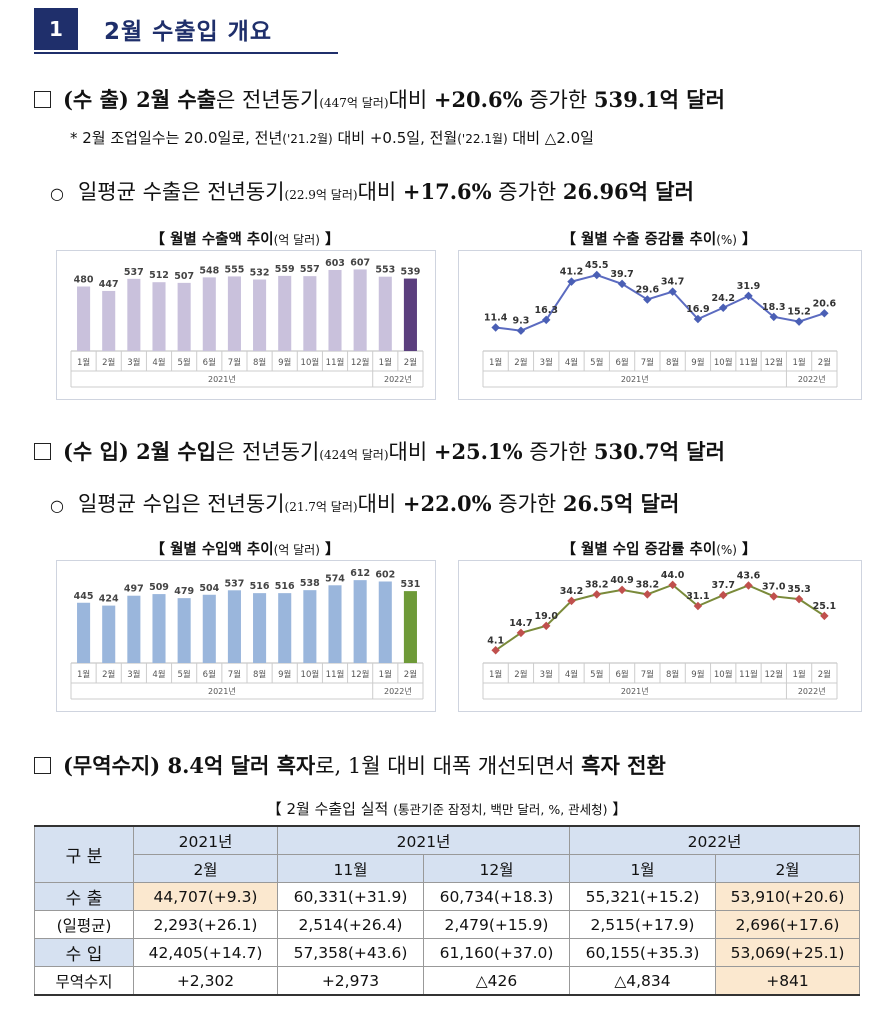 The width and height of the screenshot is (876, 1024). I want to click on data-label: 504, so click(209, 588).